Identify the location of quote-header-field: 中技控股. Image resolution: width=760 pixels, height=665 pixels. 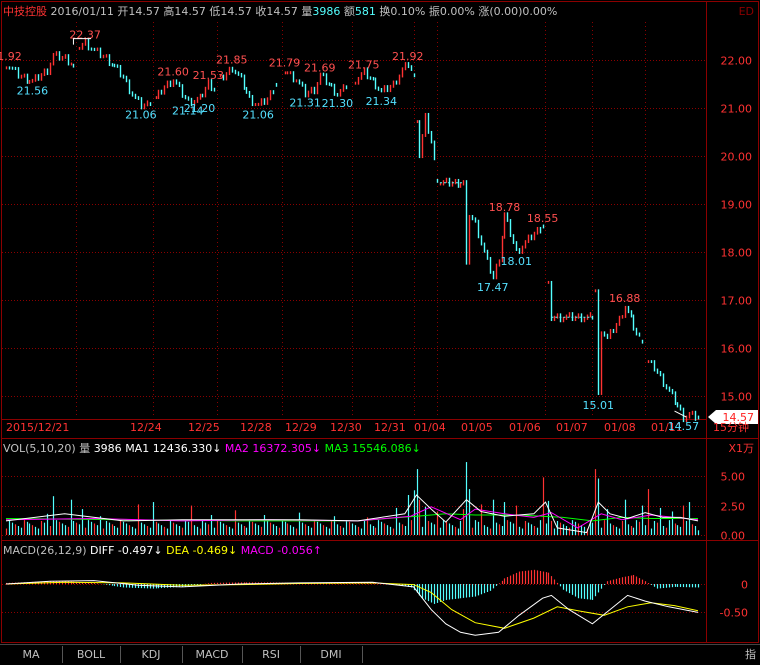
(27, 11).